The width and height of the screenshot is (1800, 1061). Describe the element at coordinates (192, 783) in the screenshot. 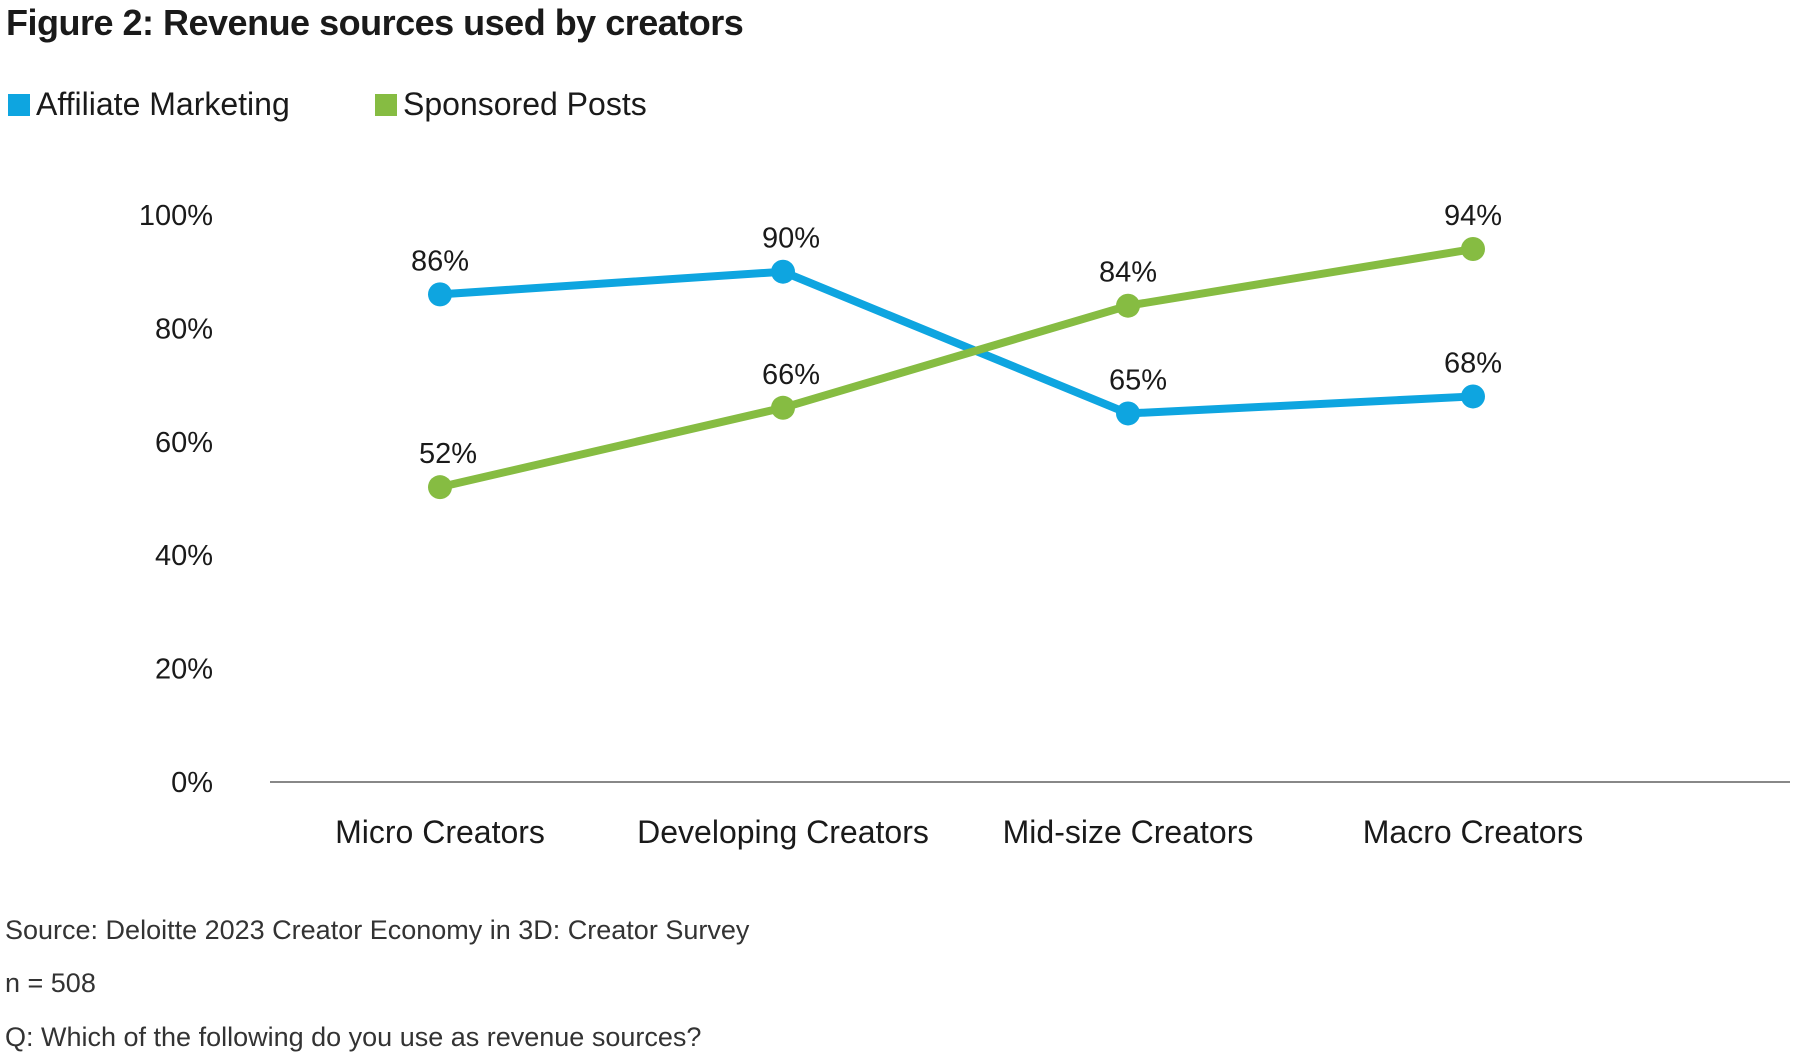

I see `y-tick-label: 0%` at that location.